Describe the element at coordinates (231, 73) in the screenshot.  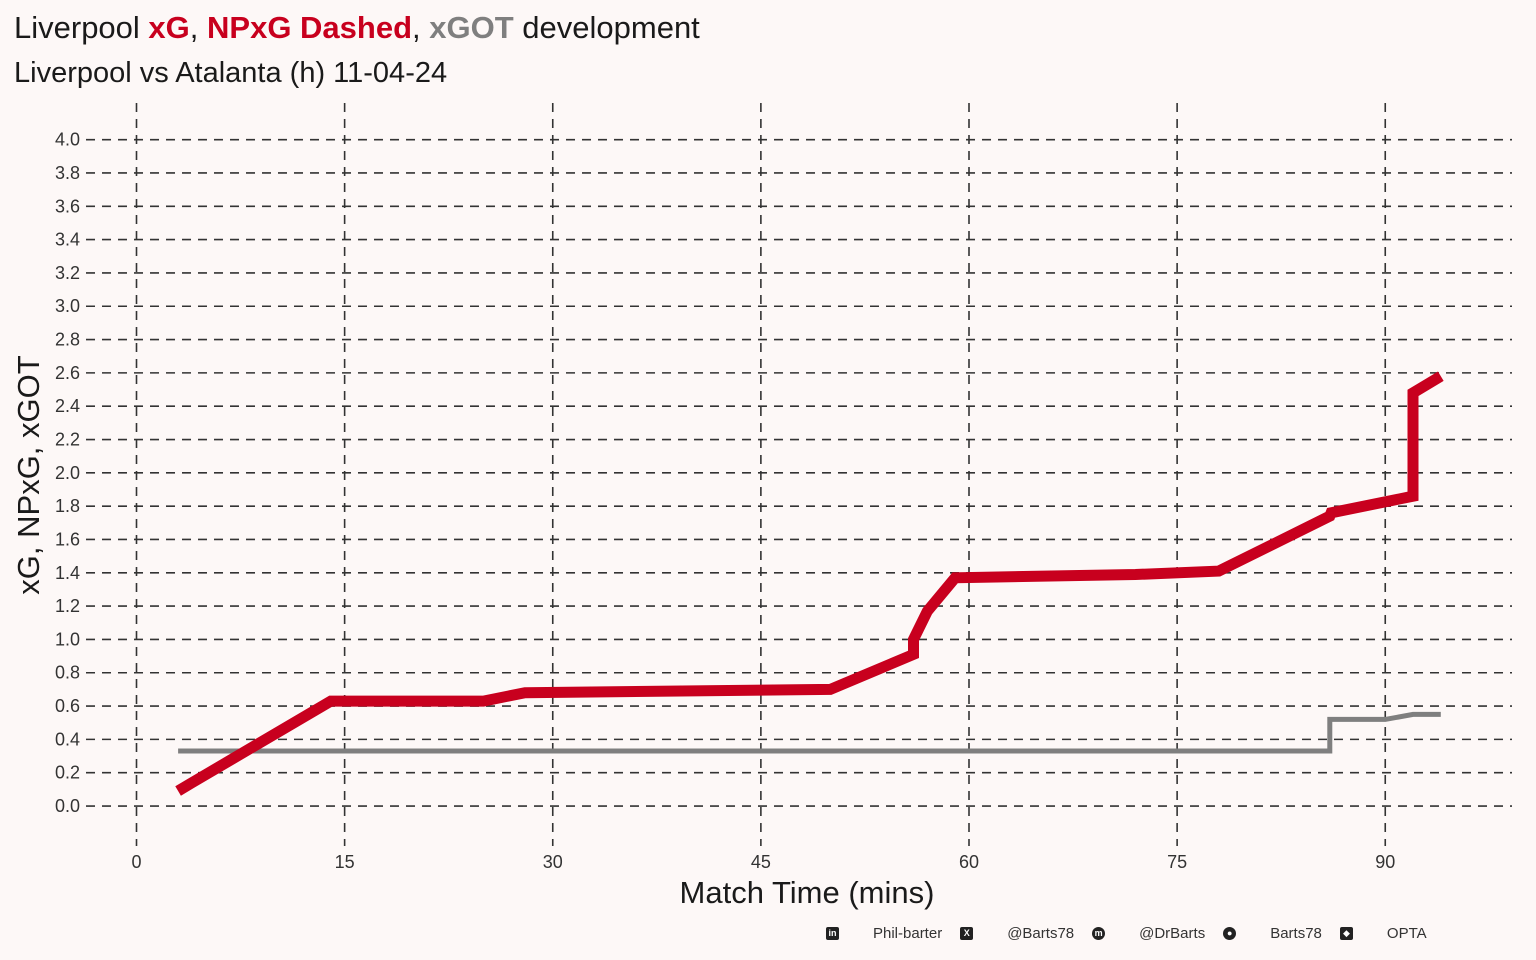
I see `chart-subtitle: Liverpool vs Atalanta (h) 11-04-24` at that location.